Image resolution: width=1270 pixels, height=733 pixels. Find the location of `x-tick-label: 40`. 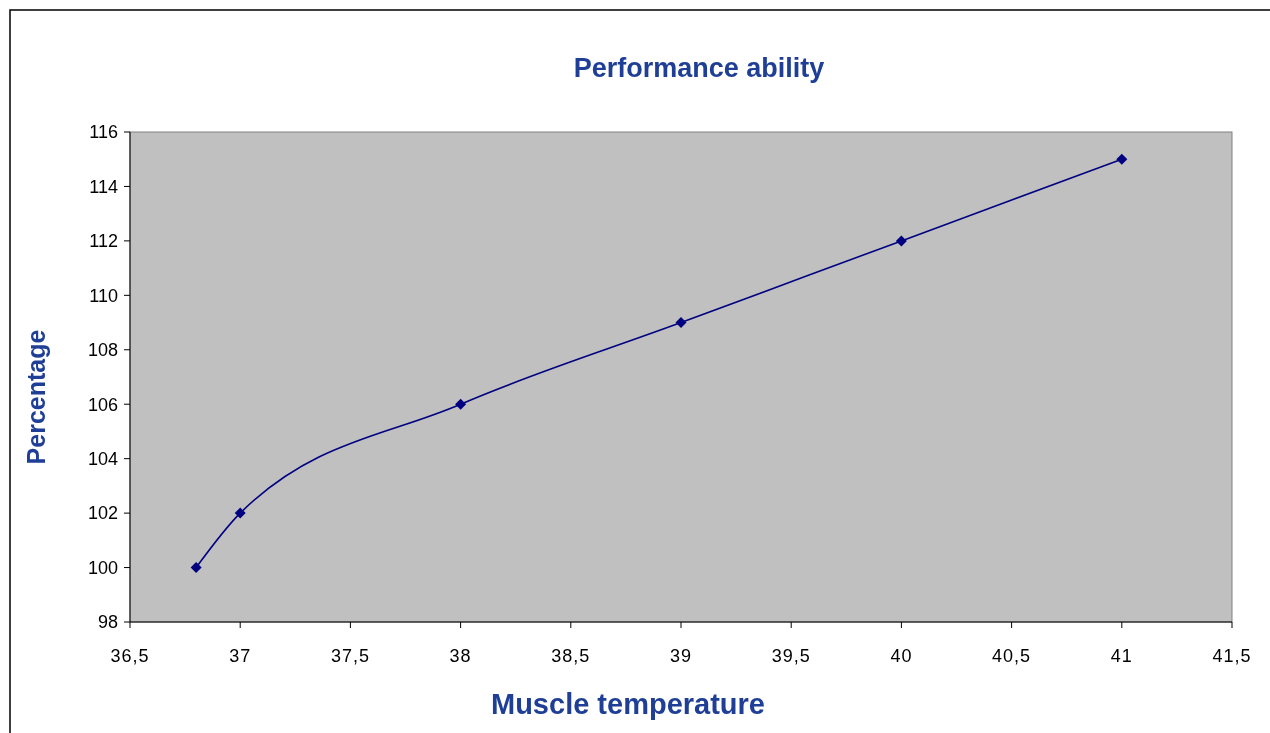

x-tick-label: 40 is located at coordinates (901, 656).